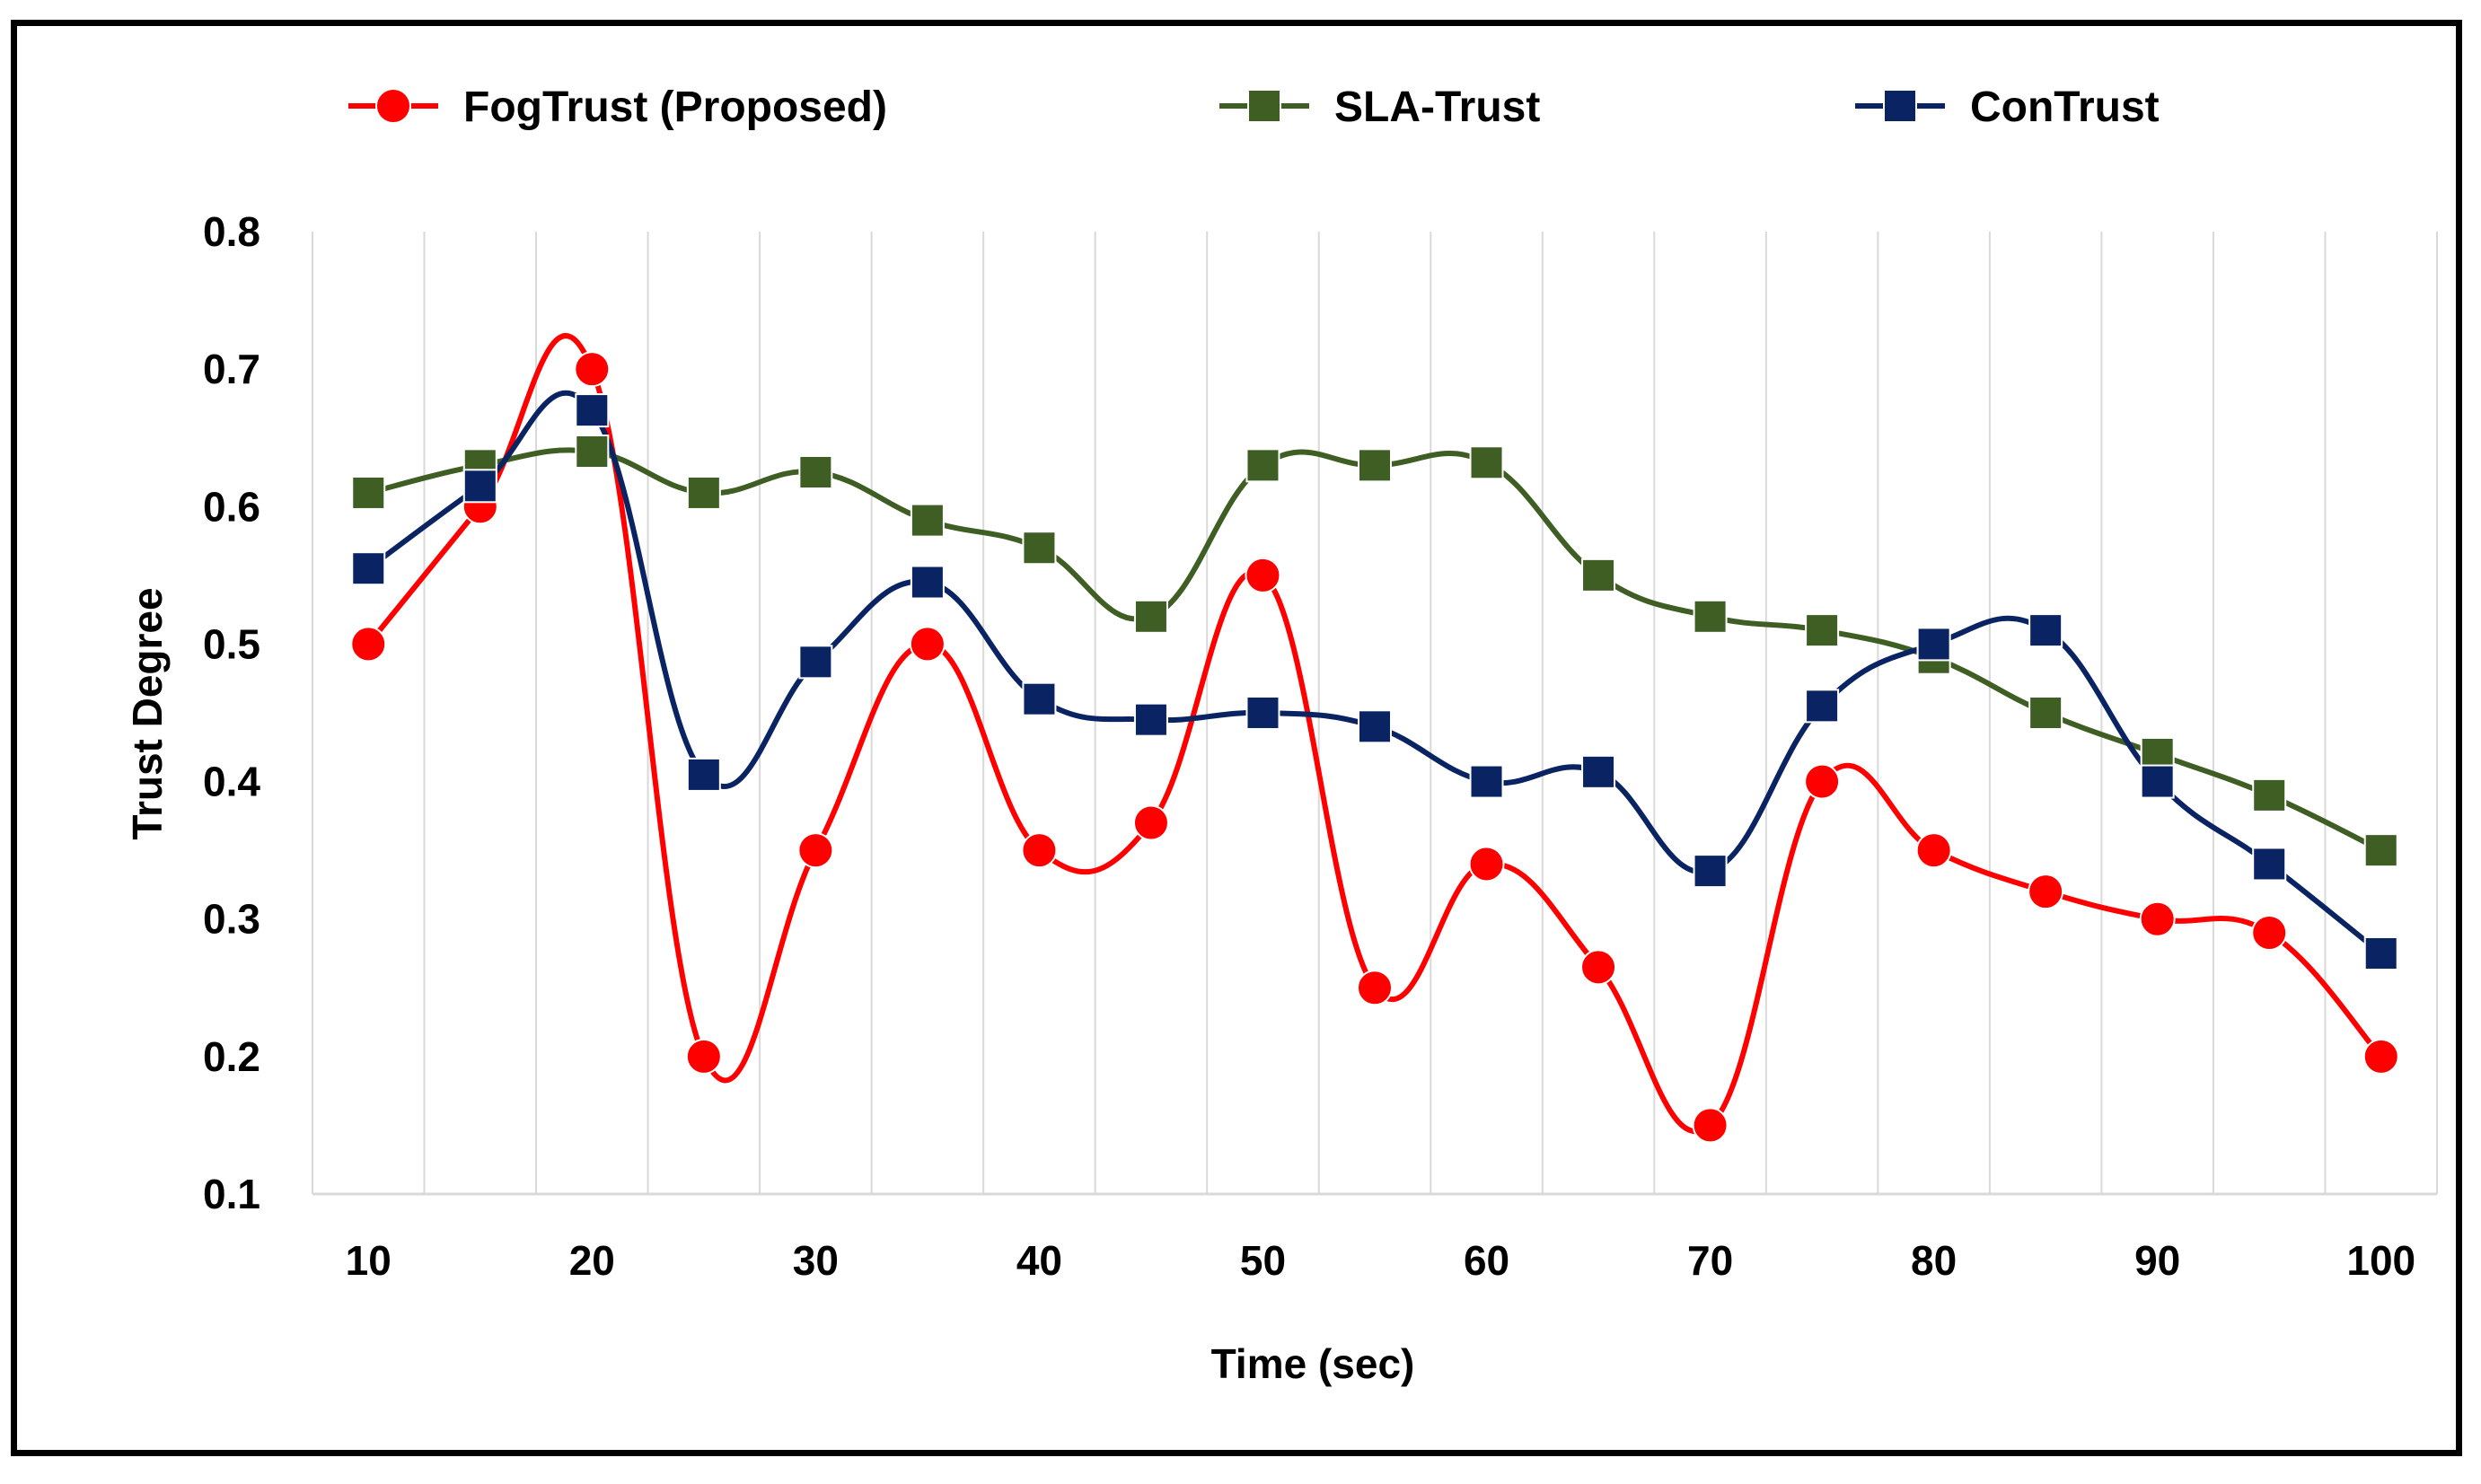  I want to click on x-tick-label: 40, so click(1039, 1260).